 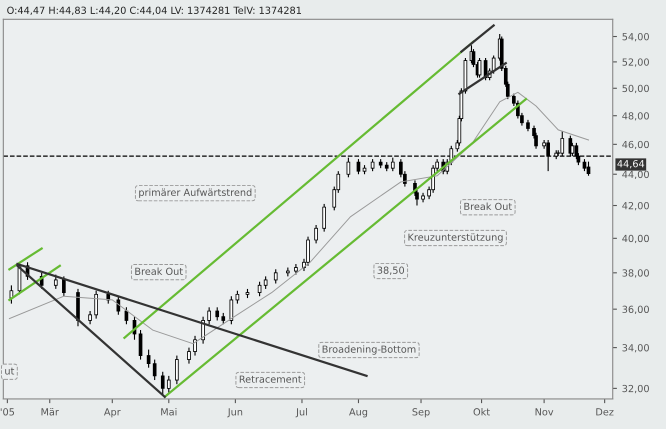 I want to click on y-tick-label: 48,00, so click(x=635, y=116).